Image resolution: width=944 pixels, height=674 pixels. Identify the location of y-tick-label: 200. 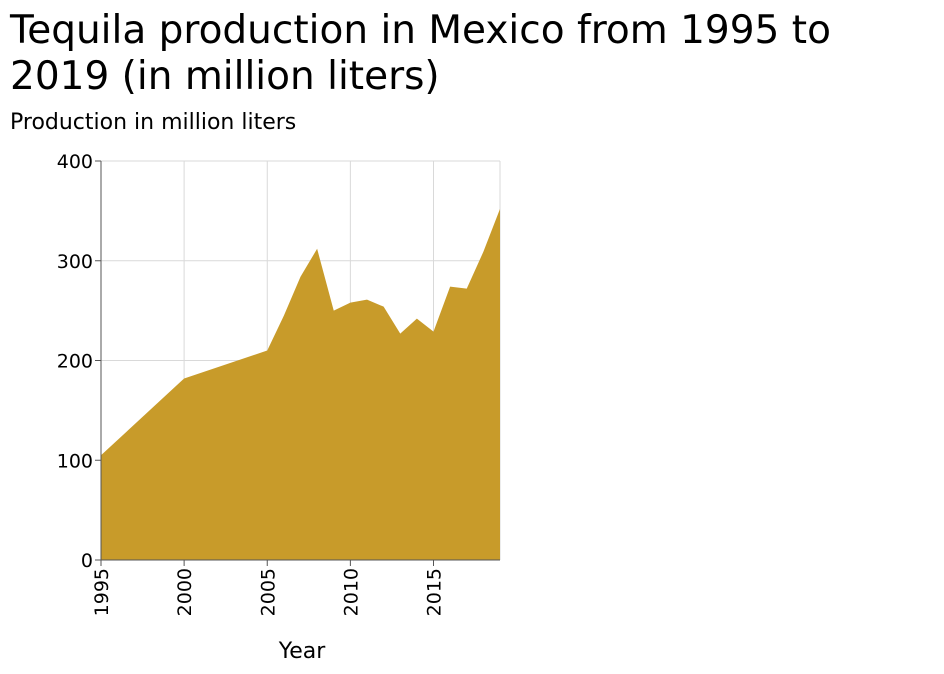
(75, 362).